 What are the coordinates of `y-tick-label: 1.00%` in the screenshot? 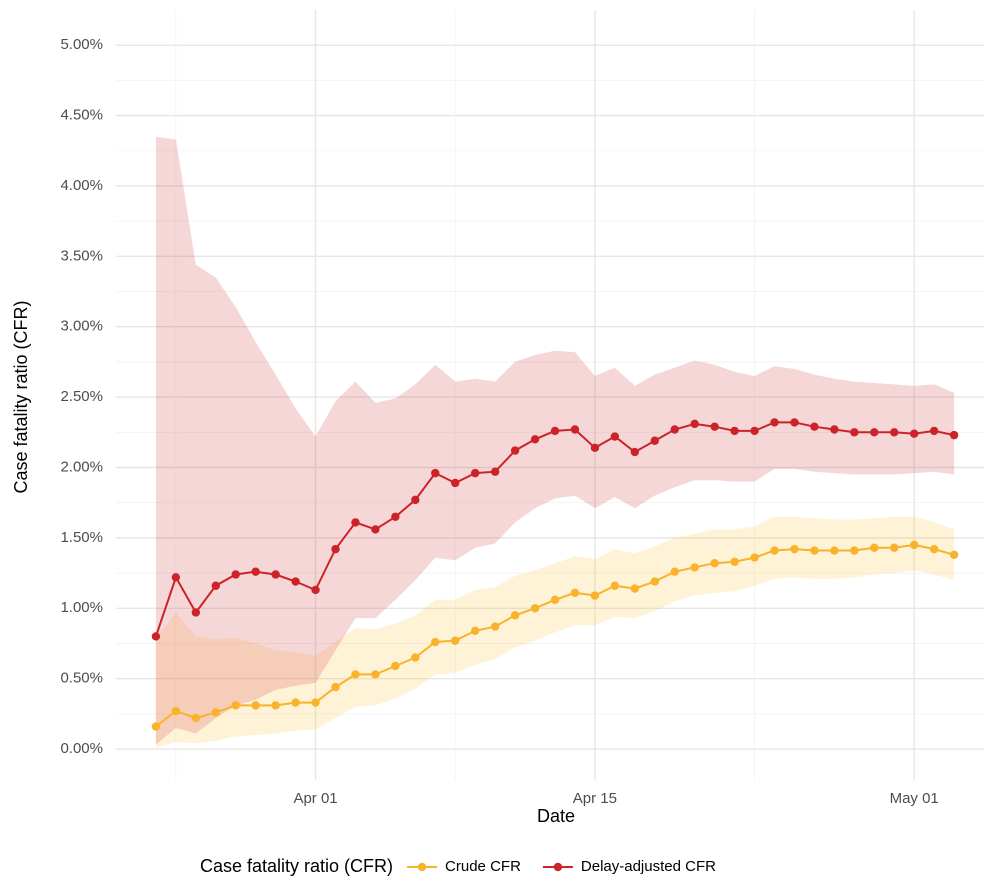 It's located at (81, 607).